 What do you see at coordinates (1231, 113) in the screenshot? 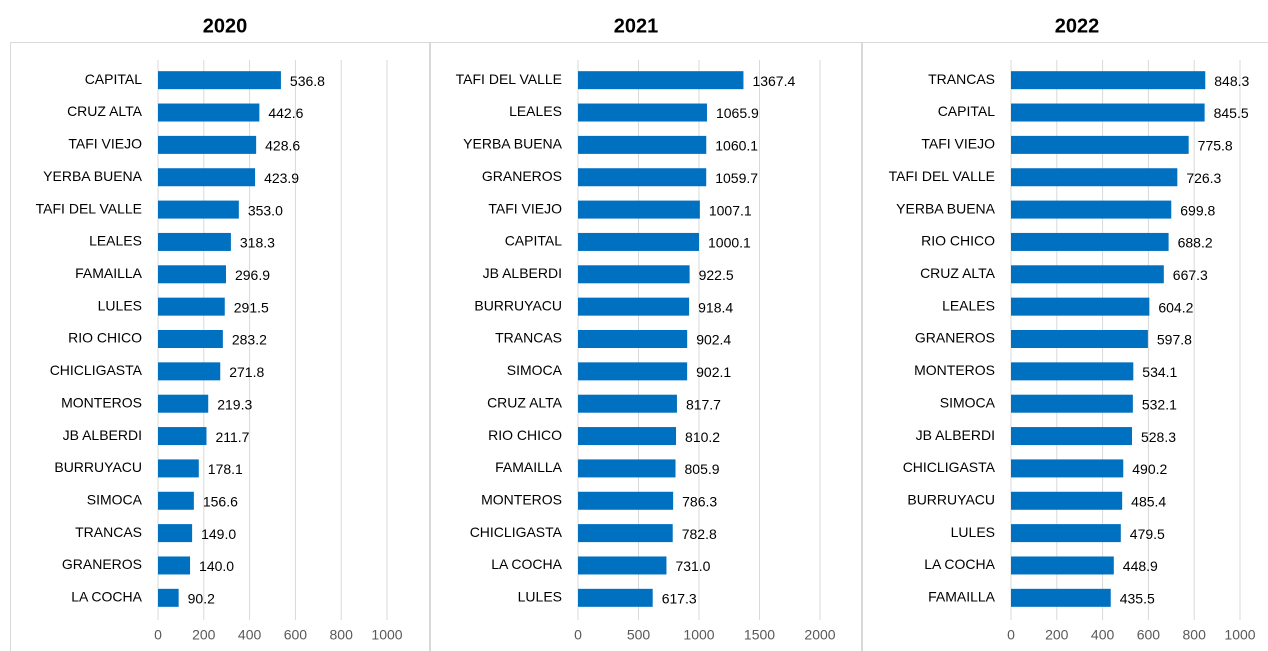
I see `value-label: 845.5` at bounding box center [1231, 113].